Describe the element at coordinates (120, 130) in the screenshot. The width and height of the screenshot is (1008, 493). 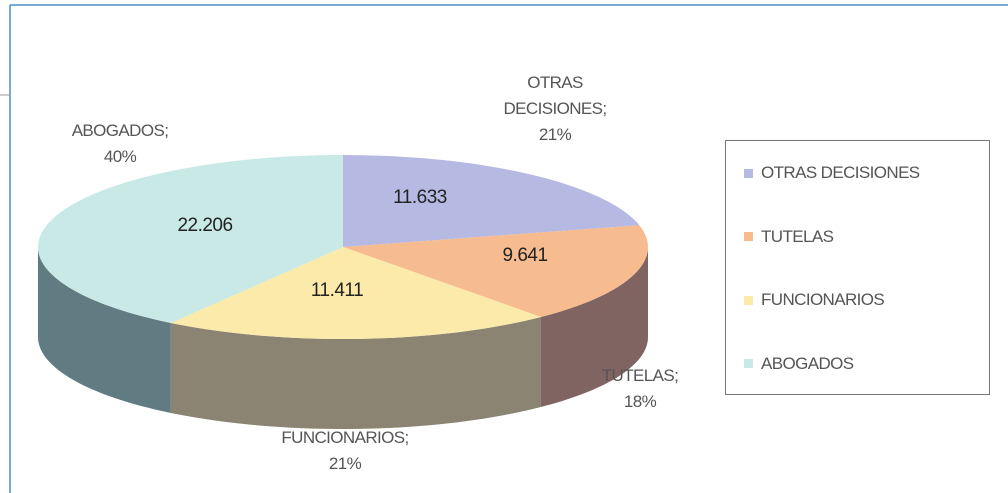
I see `slice-name: ABOGADOS;` at that location.